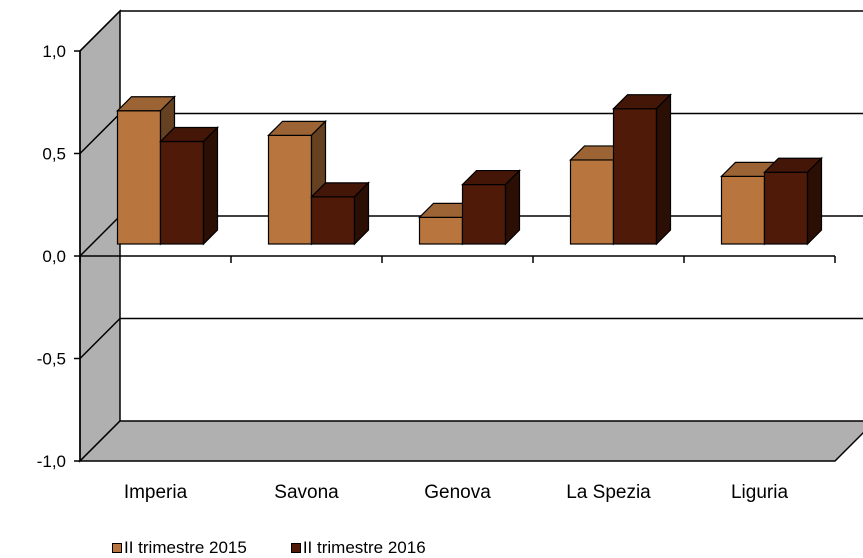  I want to click on legend-swatch-2015, so click(117, 548).